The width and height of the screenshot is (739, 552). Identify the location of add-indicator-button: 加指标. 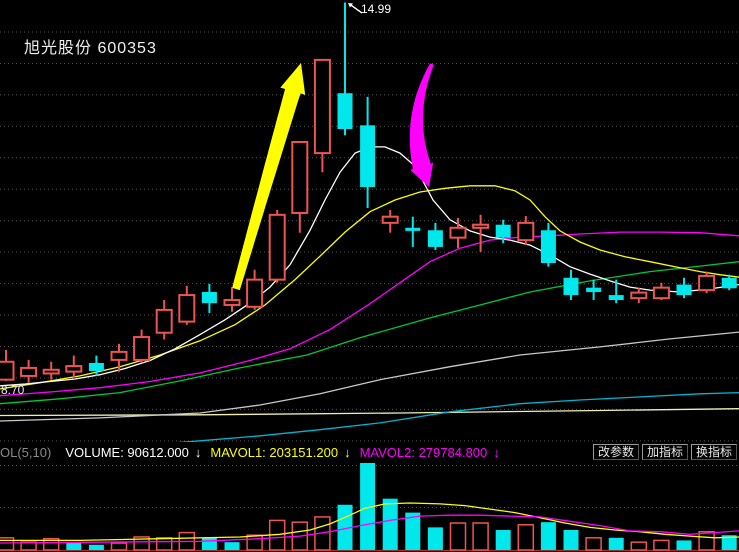
(664, 452).